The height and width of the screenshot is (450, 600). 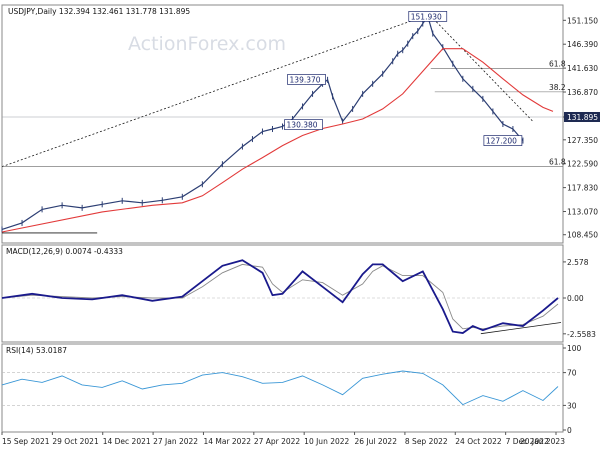 I want to click on x-tick-label: 27 Apr 2022, so click(x=277, y=441).